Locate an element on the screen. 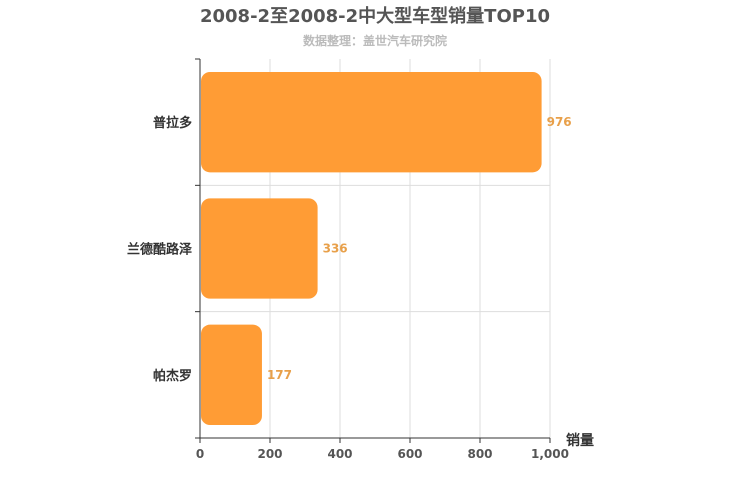 The image size is (750, 500). chart-subtitle: 数据整理：盖世汽车研究院 is located at coordinates (375, 40).